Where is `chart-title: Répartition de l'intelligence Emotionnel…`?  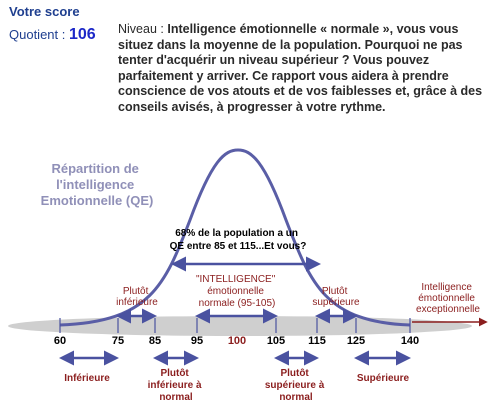 chart-title: Répartition de l'intelligence Emotionnel… is located at coordinates (97, 184).